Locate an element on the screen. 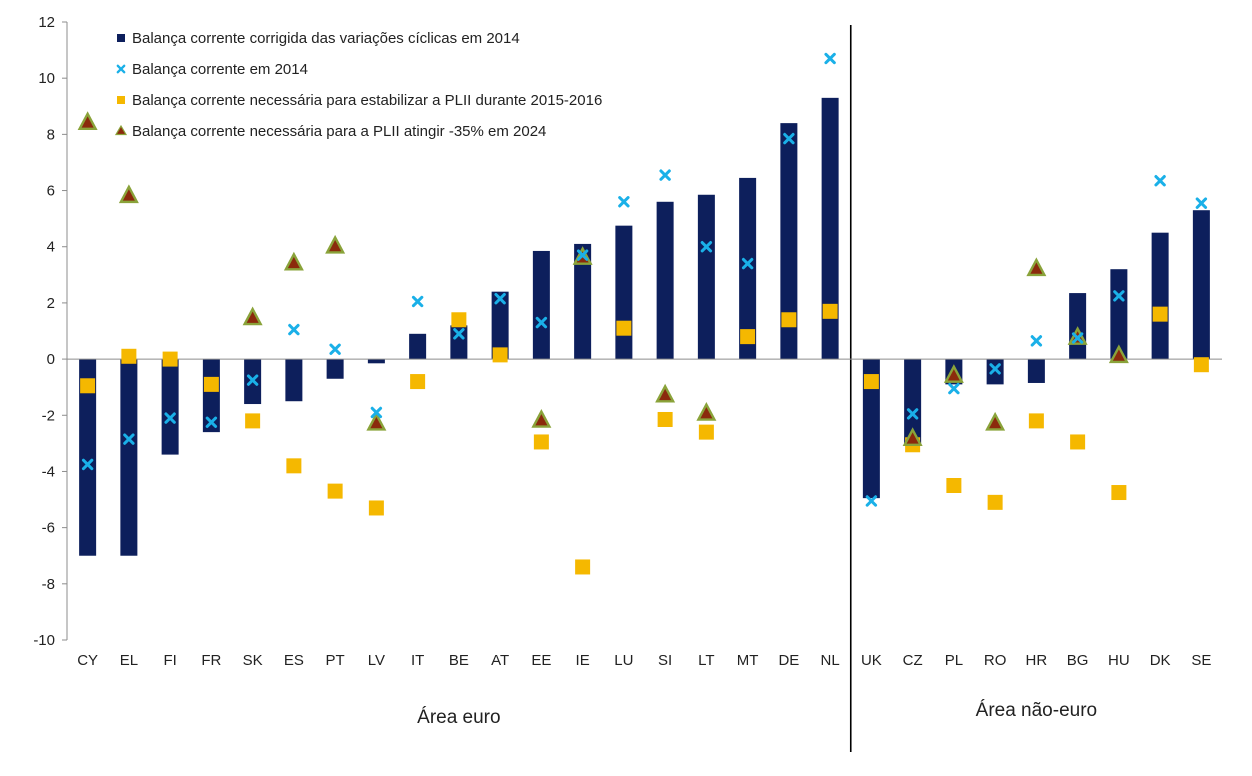 The width and height of the screenshot is (1252, 776). y-tick-label: 8 is located at coordinates (51, 134).